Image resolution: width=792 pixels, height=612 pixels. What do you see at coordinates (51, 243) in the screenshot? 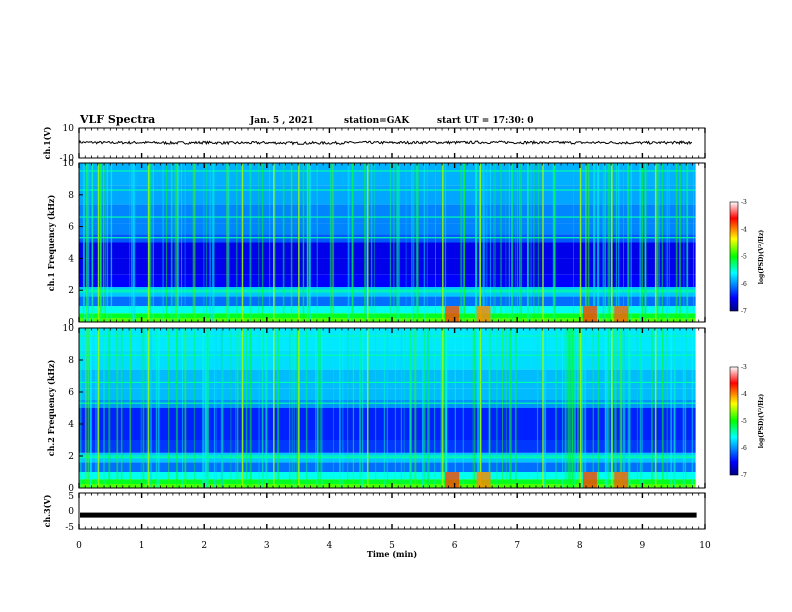
I see `ch1-spectrogram-ylabel: ch.1 Frequency (kHz)` at bounding box center [51, 243].